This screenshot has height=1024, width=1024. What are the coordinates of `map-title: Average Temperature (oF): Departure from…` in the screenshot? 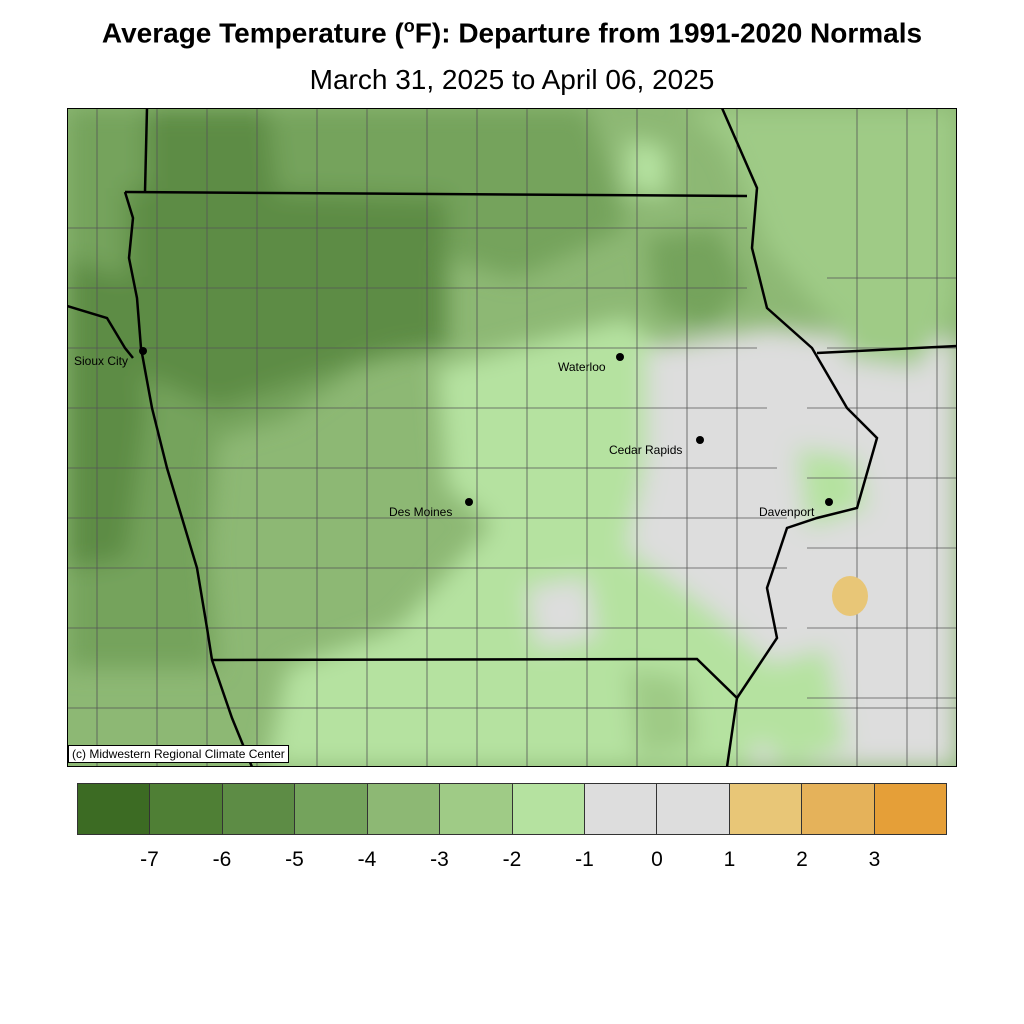 It's located at (512, 32).